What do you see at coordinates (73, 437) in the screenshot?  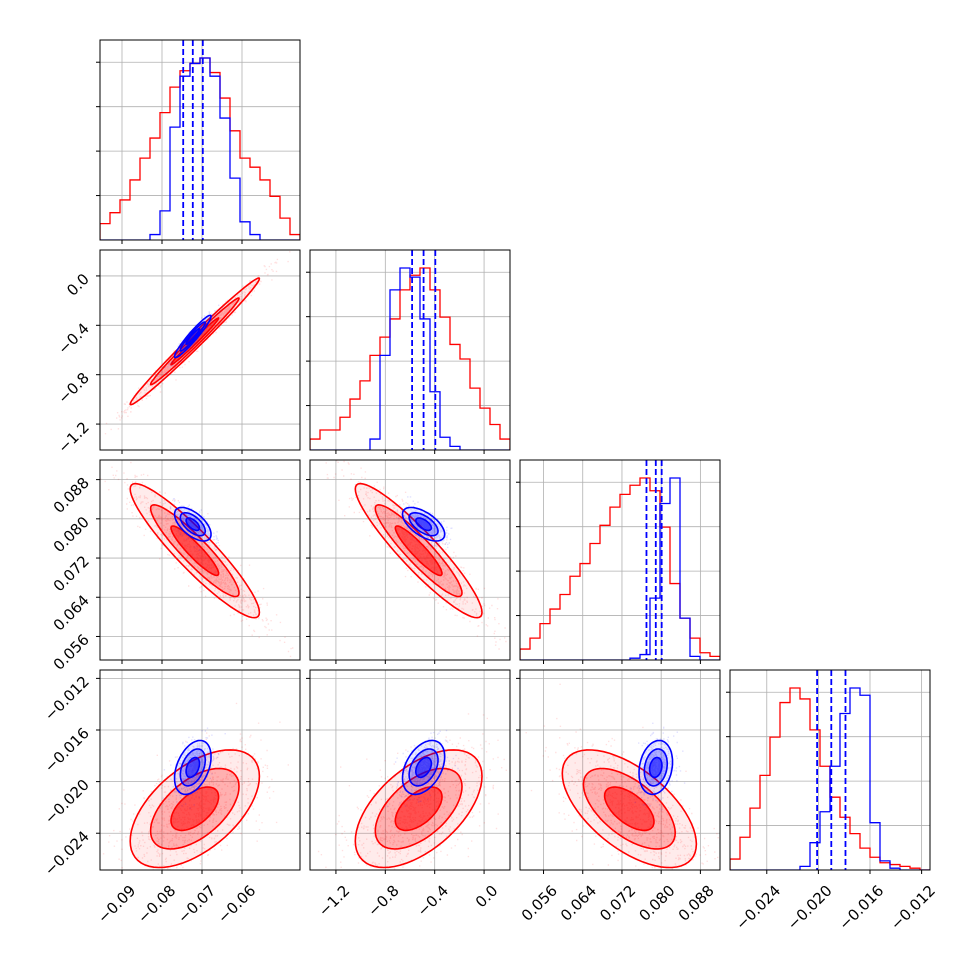 I see `y-tick-label: −1.2` at bounding box center [73, 437].